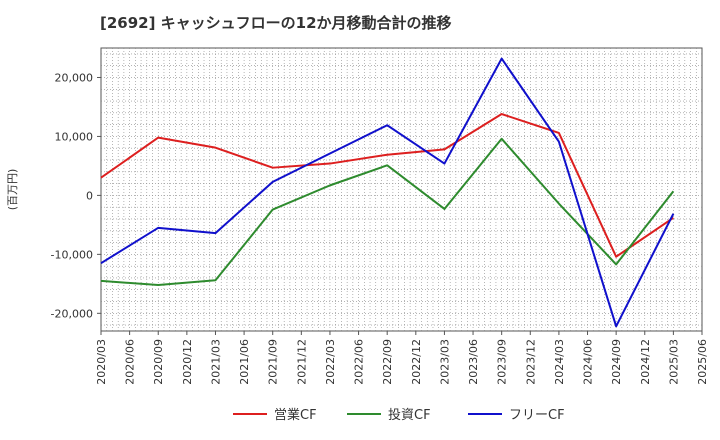 Image resolution: width=720 pixels, height=440 pixels. I want to click on x-tick-label: 2023/06, so click(473, 362).